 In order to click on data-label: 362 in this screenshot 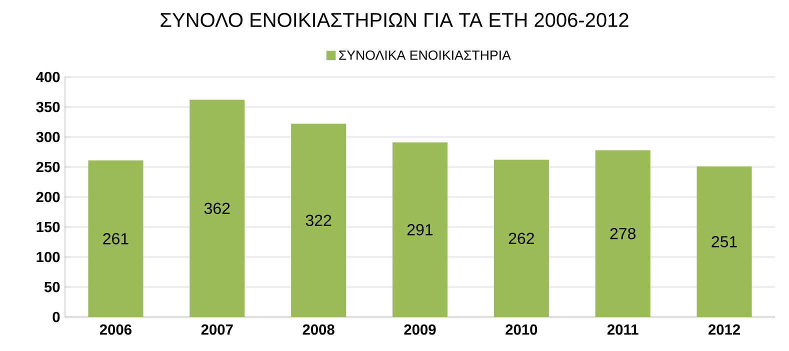, I will do `click(217, 208)`.